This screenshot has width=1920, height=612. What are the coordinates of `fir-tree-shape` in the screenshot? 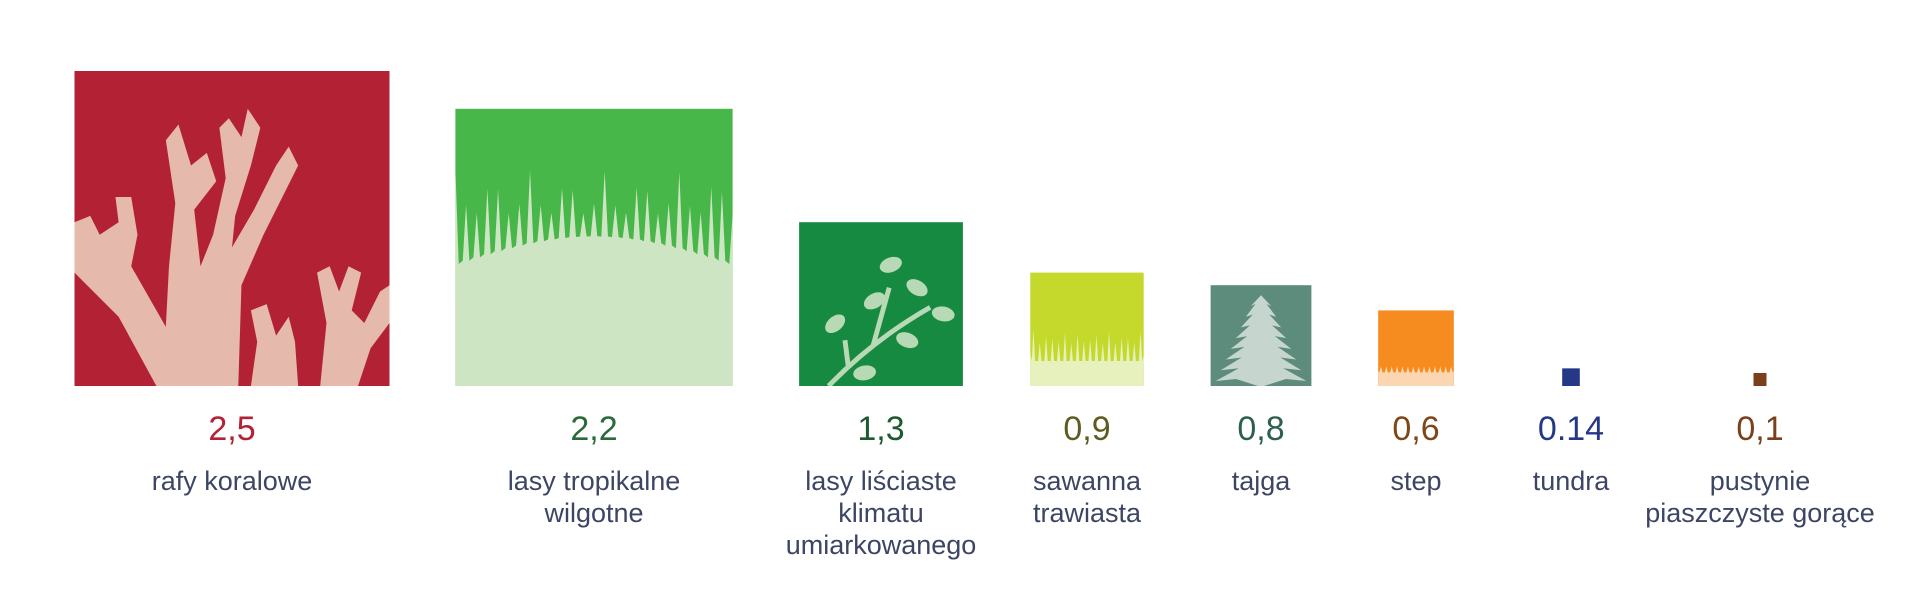 It's located at (1261, 340).